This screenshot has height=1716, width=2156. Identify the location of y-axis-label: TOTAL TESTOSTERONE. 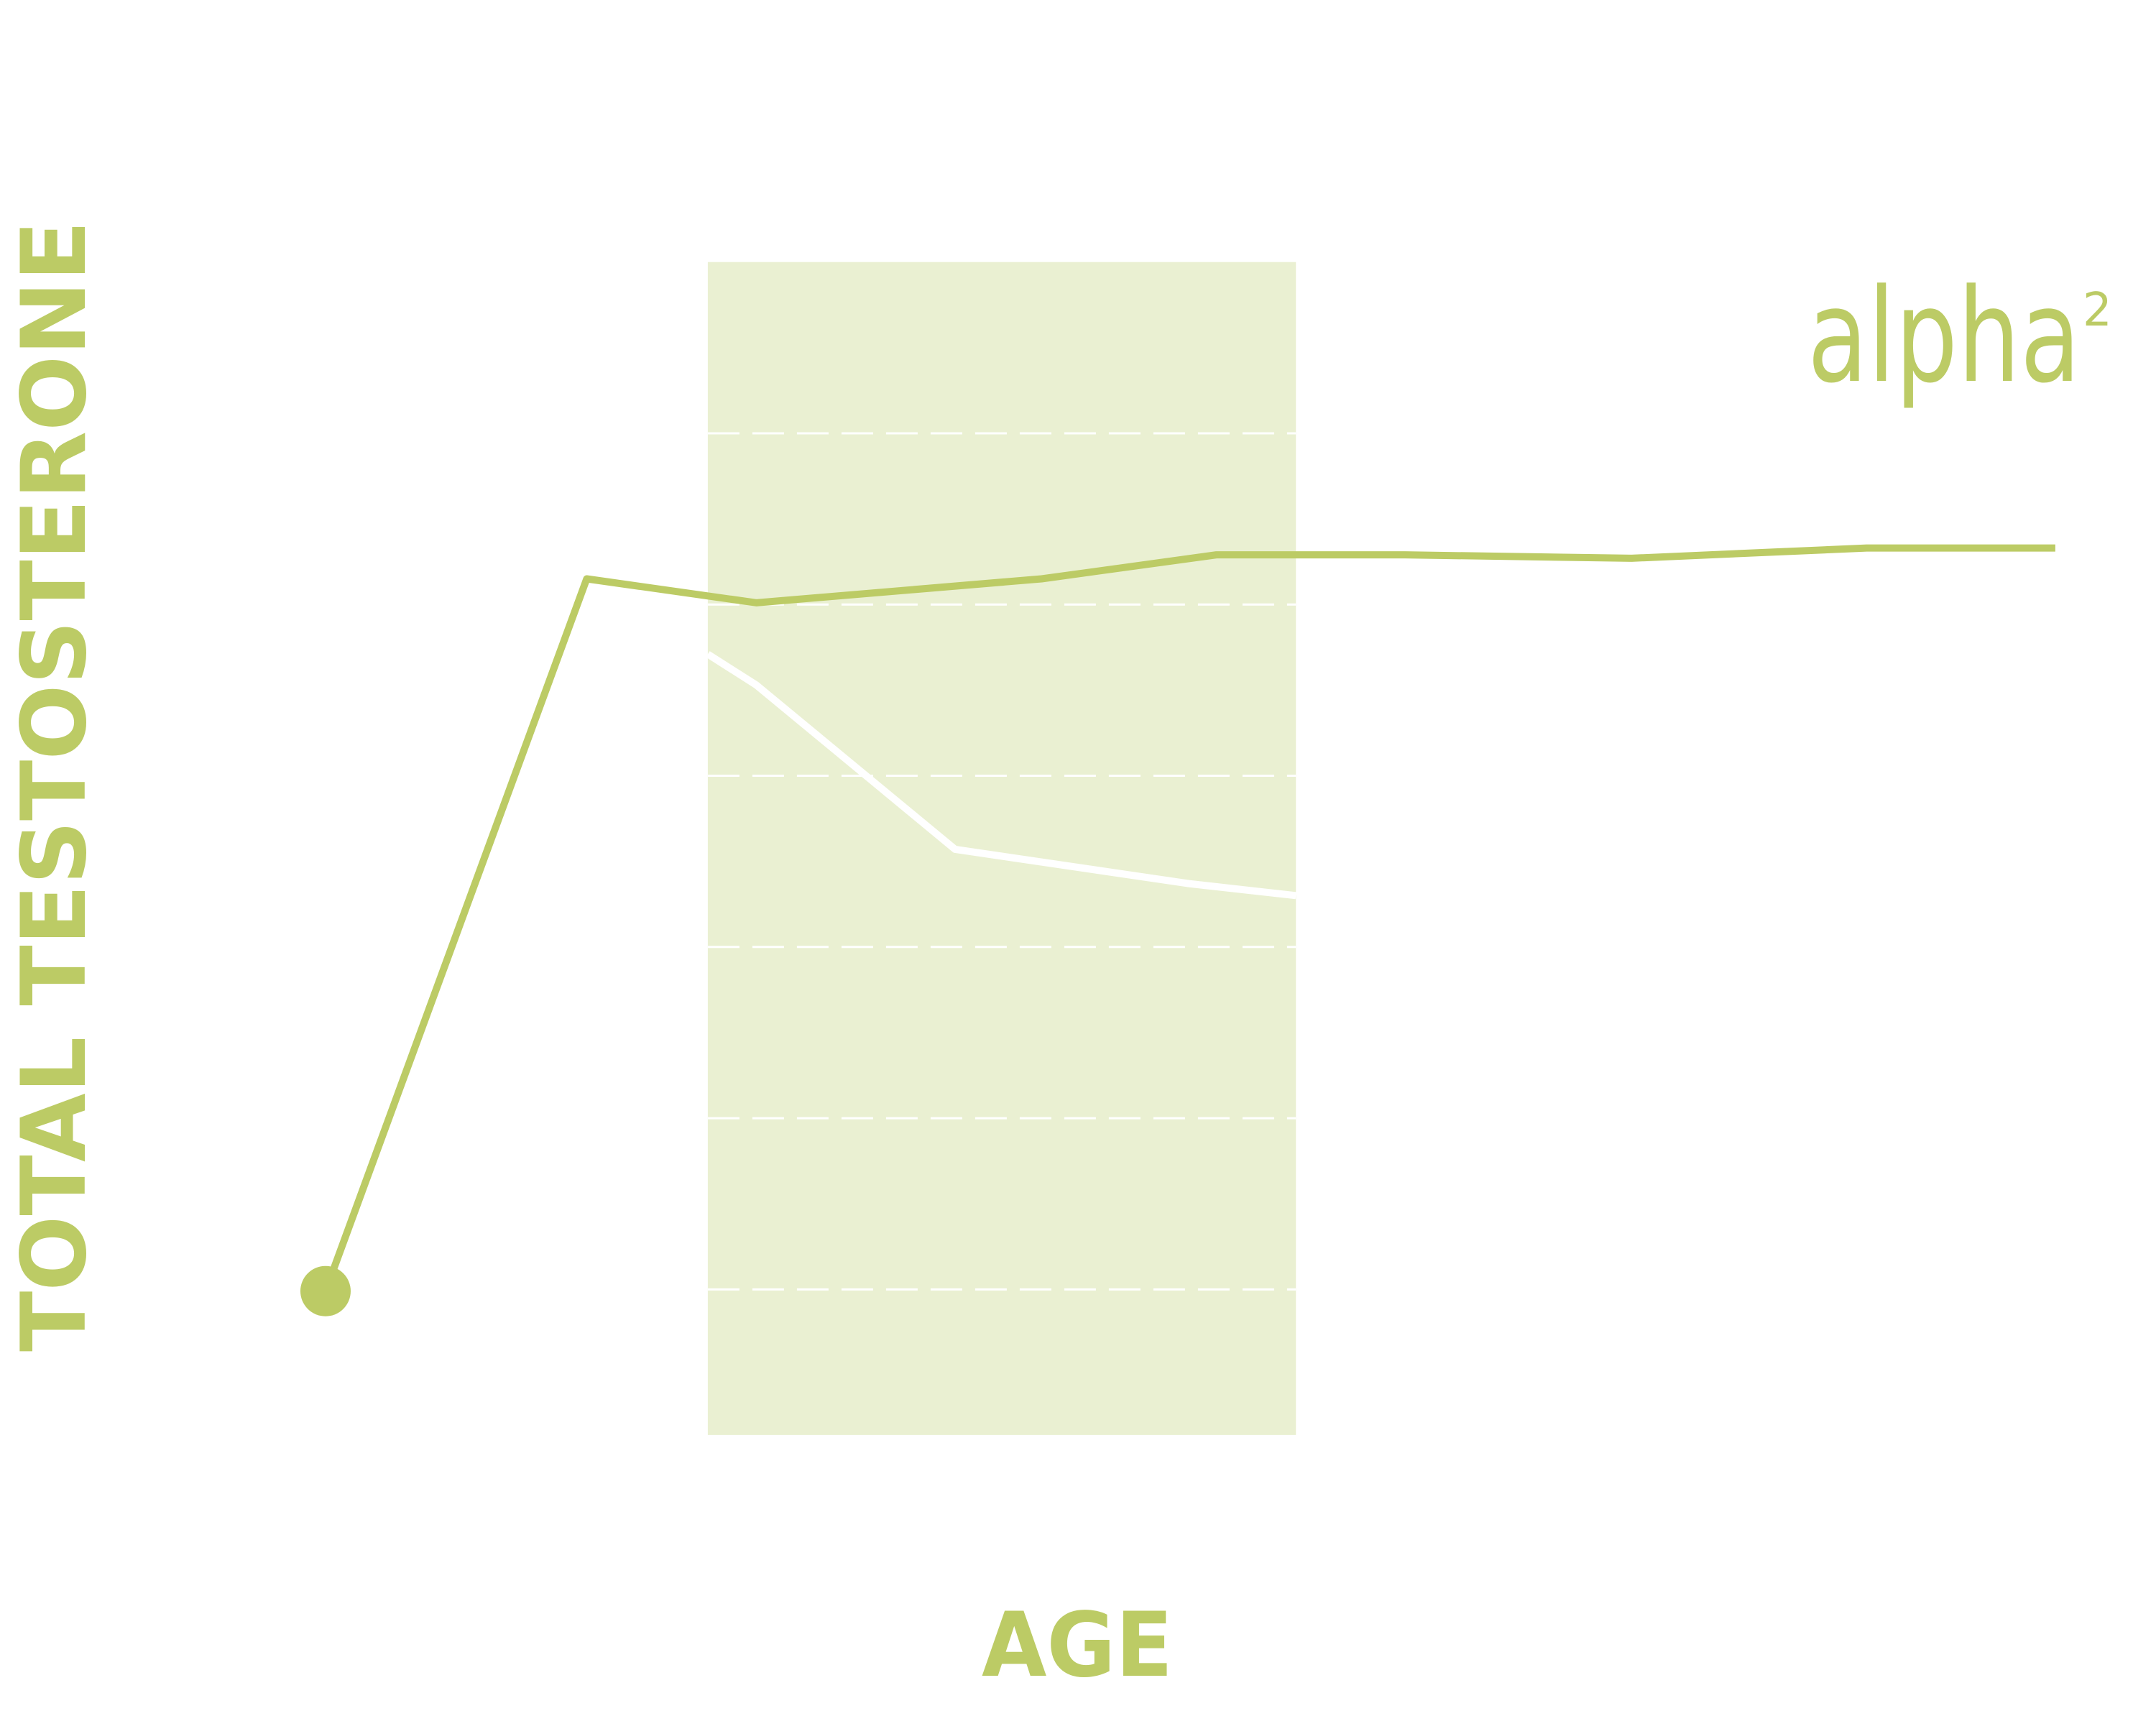
(54, 786).